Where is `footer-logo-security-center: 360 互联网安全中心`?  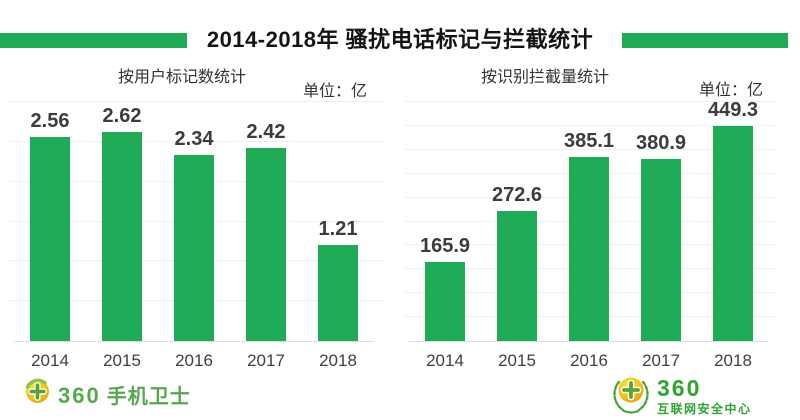
footer-logo-security-center: 360 互联网安全中心 is located at coordinates (681, 395).